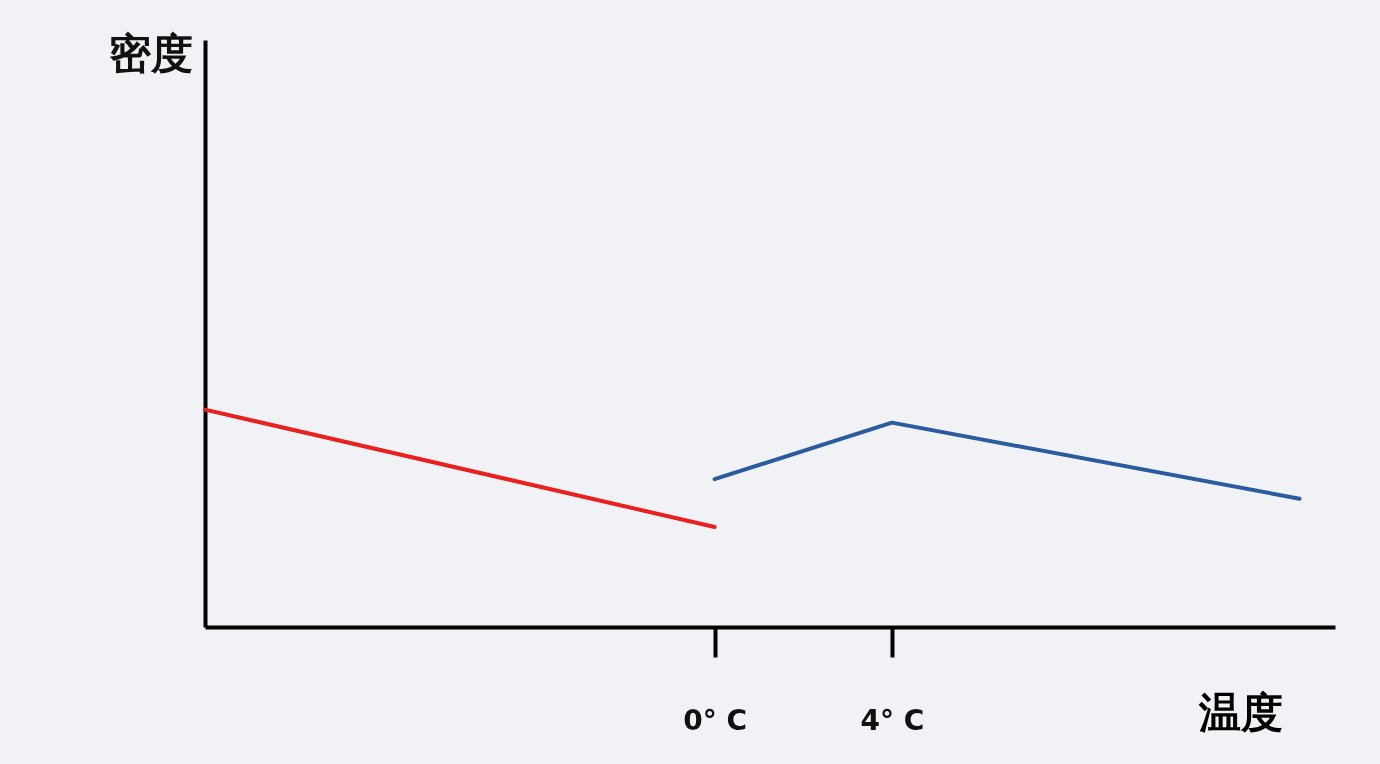  What do you see at coordinates (1240, 712) in the screenshot?
I see `x-axis-title: 温度` at bounding box center [1240, 712].